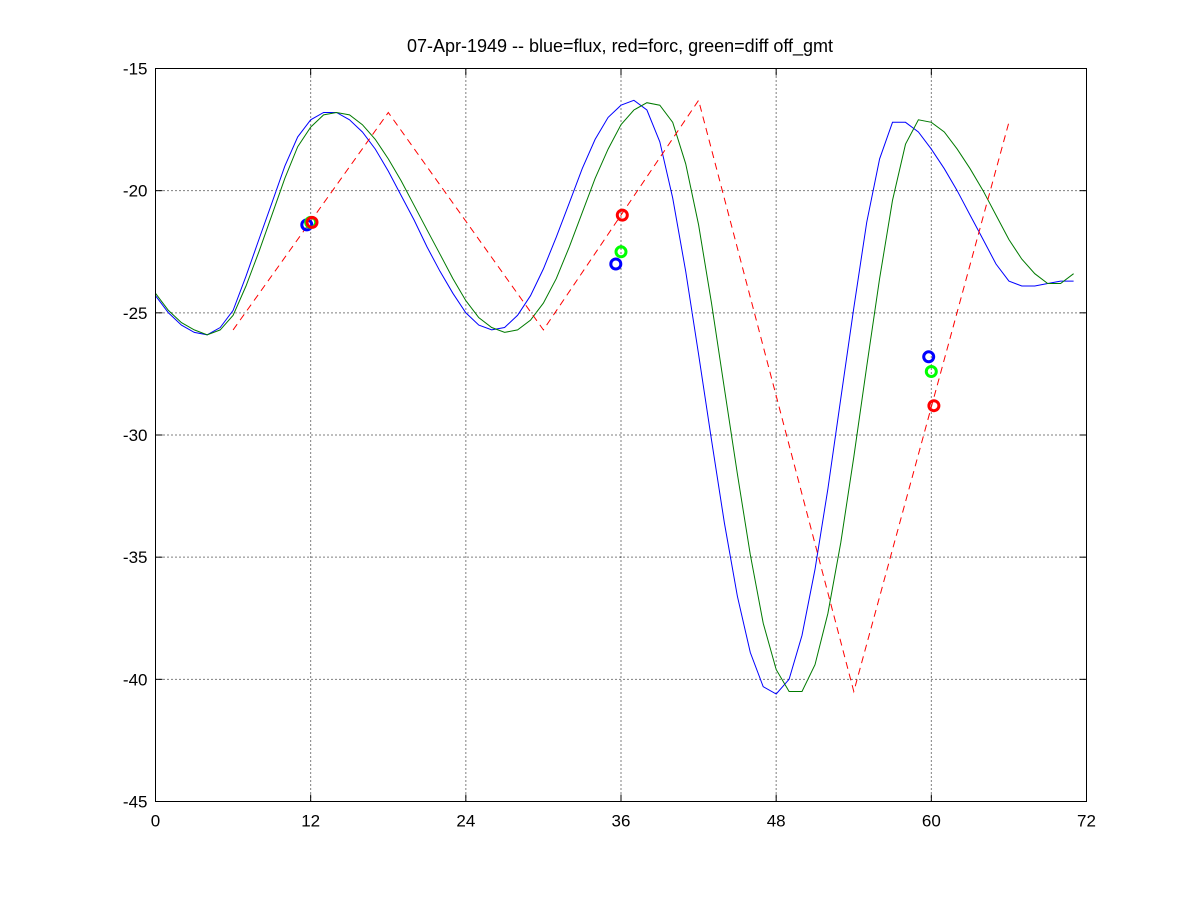 This screenshot has height=905, width=1200. I want to click on y-tick-label: -20, so click(135, 191).